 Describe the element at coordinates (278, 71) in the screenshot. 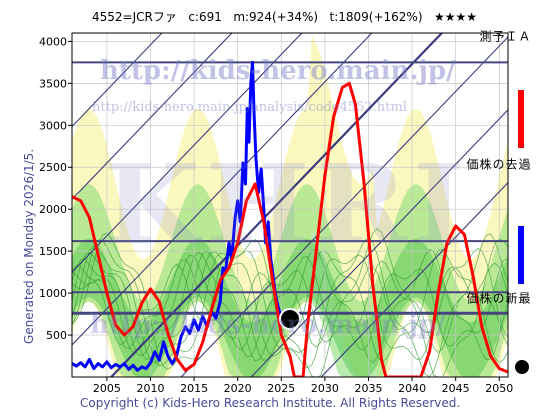

I see `watermark-url: http://kids-hero.main.jp/` at that location.